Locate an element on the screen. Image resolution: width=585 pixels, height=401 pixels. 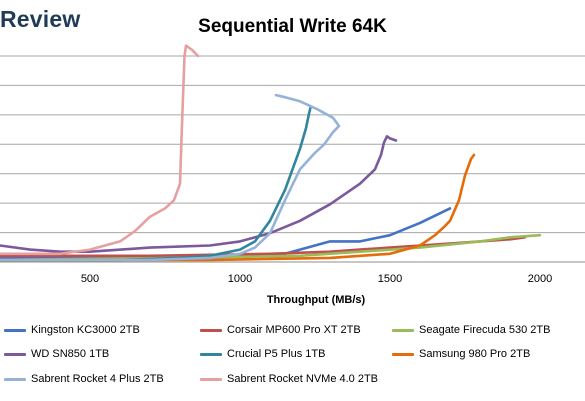
legend-item: Seagate Firecuda 530 2TB is located at coordinates (471, 330).